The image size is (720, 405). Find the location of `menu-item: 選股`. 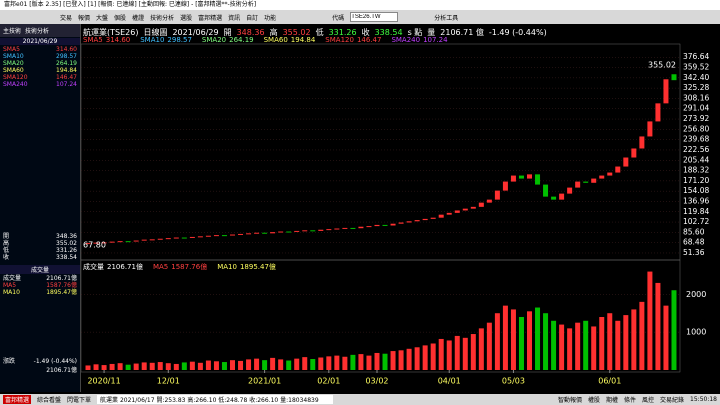

menu-item: 選股 is located at coordinates (186, 18).